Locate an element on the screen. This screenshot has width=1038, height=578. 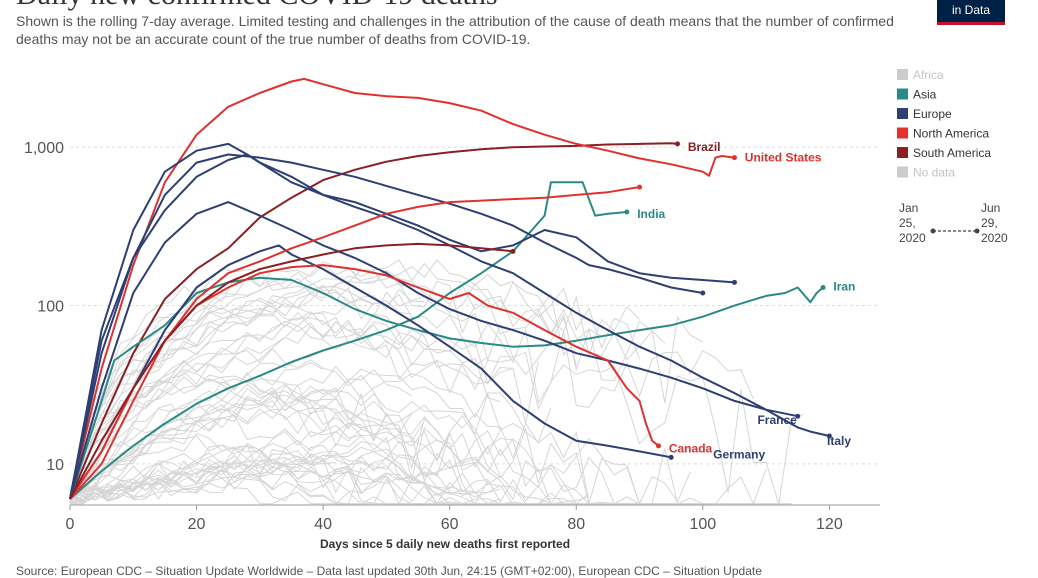
legend-item-no-data: No data is located at coordinates (926, 173).